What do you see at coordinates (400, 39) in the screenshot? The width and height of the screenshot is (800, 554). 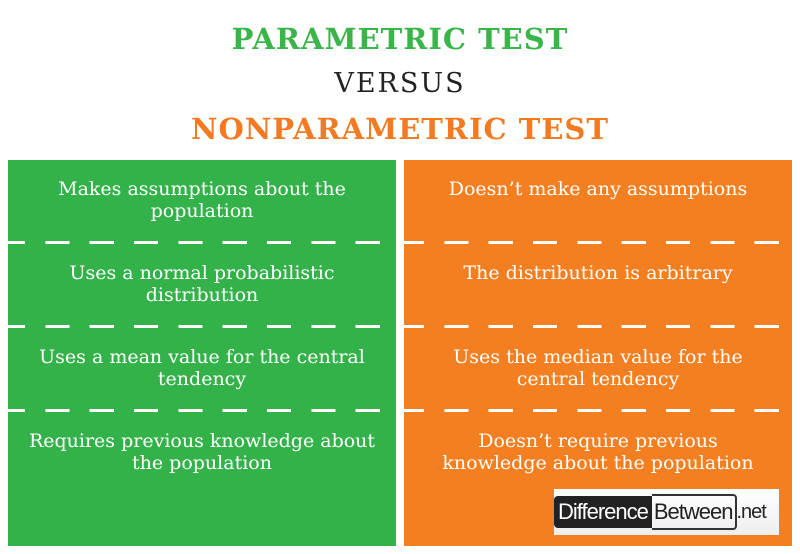 I see `title-parametric: PARAMETRIC TEST` at bounding box center [400, 39].